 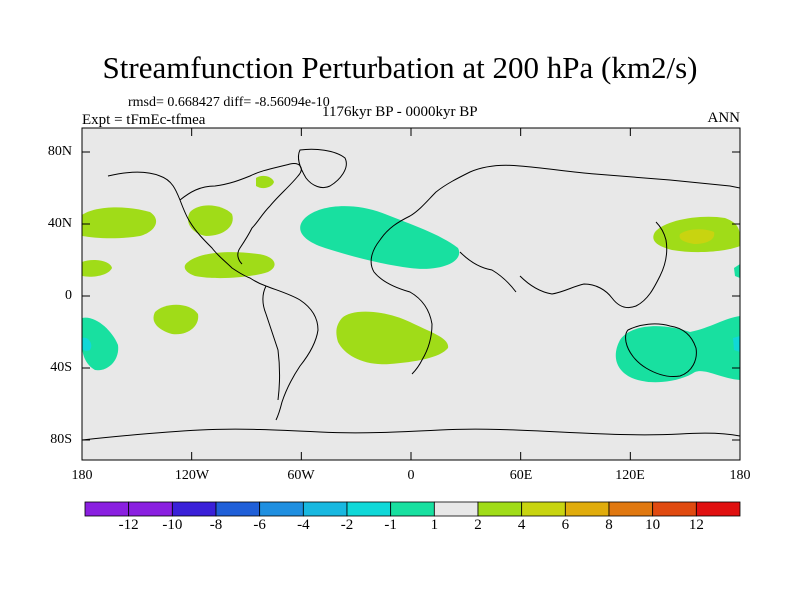 What do you see at coordinates (68, 295) in the screenshot?
I see `y-tick-0: 0` at bounding box center [68, 295].